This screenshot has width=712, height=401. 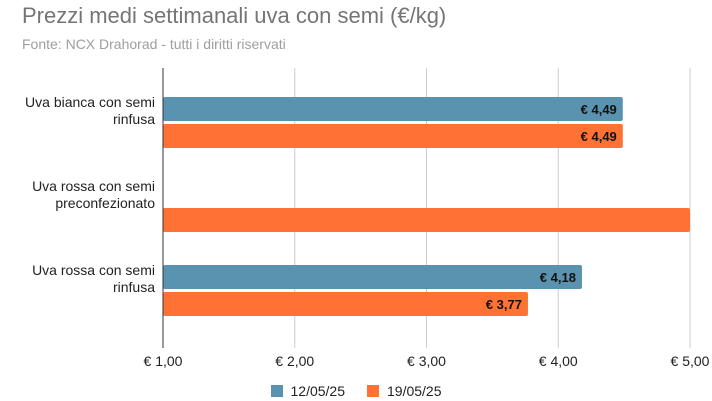 What do you see at coordinates (163, 361) in the screenshot?
I see `x-tick-label: € 1,00` at bounding box center [163, 361].